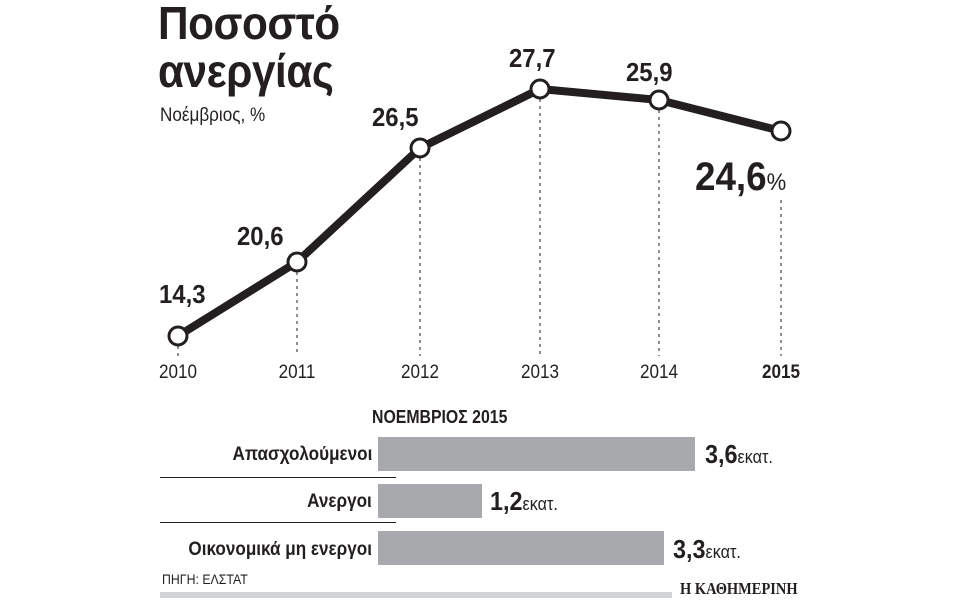 Image resolution: width=960 pixels, height=600 pixels. Describe the element at coordinates (506, 501) in the screenshot. I see `value-number: 1,2` at that location.